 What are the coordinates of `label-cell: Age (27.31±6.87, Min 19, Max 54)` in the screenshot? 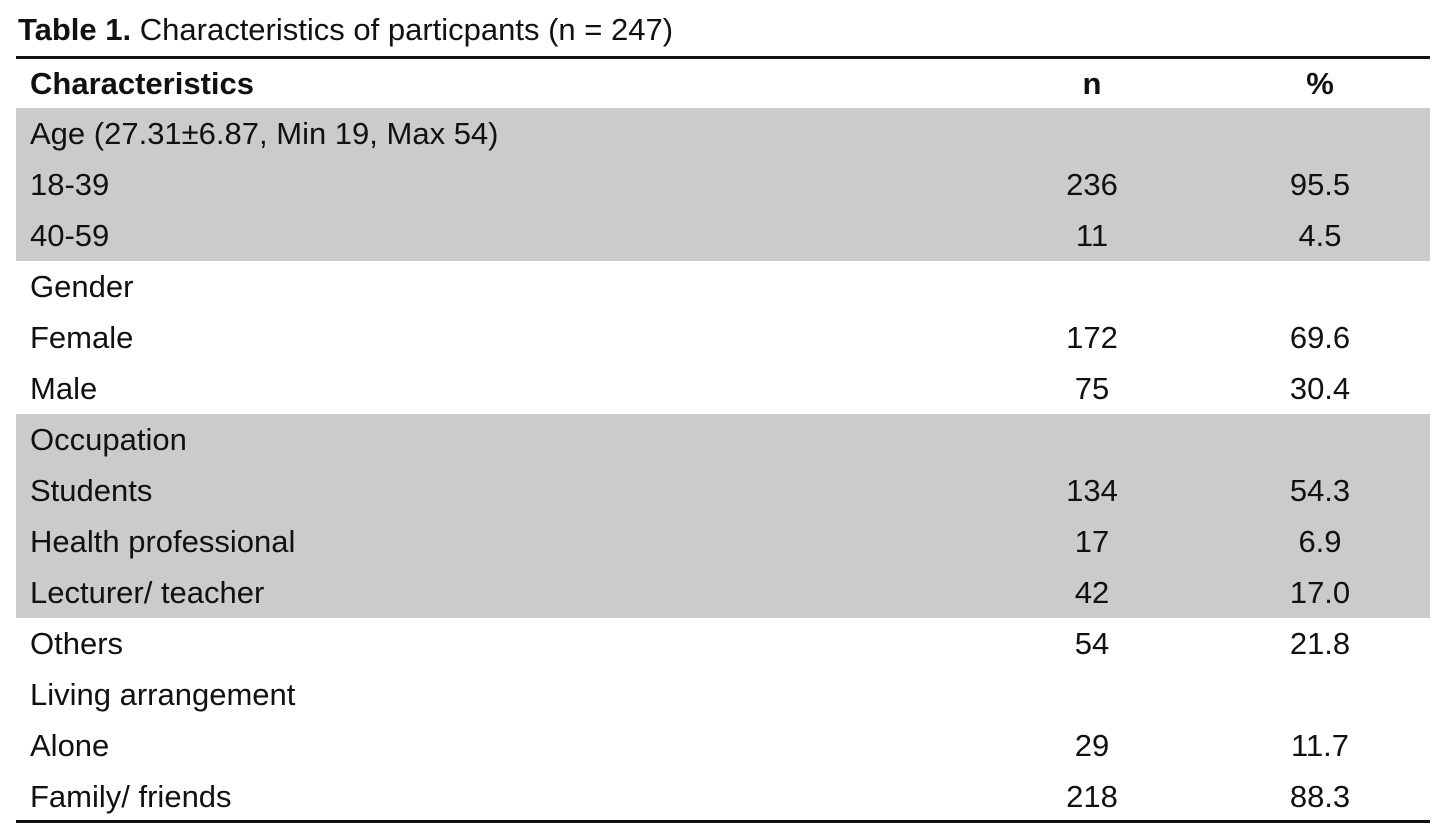 It's located at (264, 133).